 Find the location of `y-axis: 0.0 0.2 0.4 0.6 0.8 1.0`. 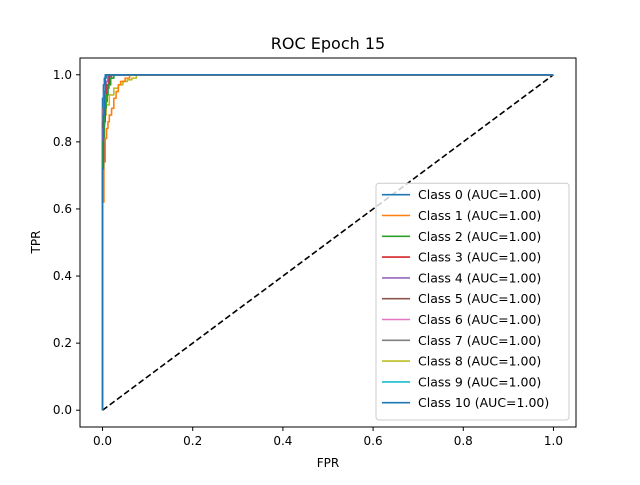

y-axis: 0.0 0.2 0.4 0.6 0.8 1.0 is located at coordinates (66, 242).